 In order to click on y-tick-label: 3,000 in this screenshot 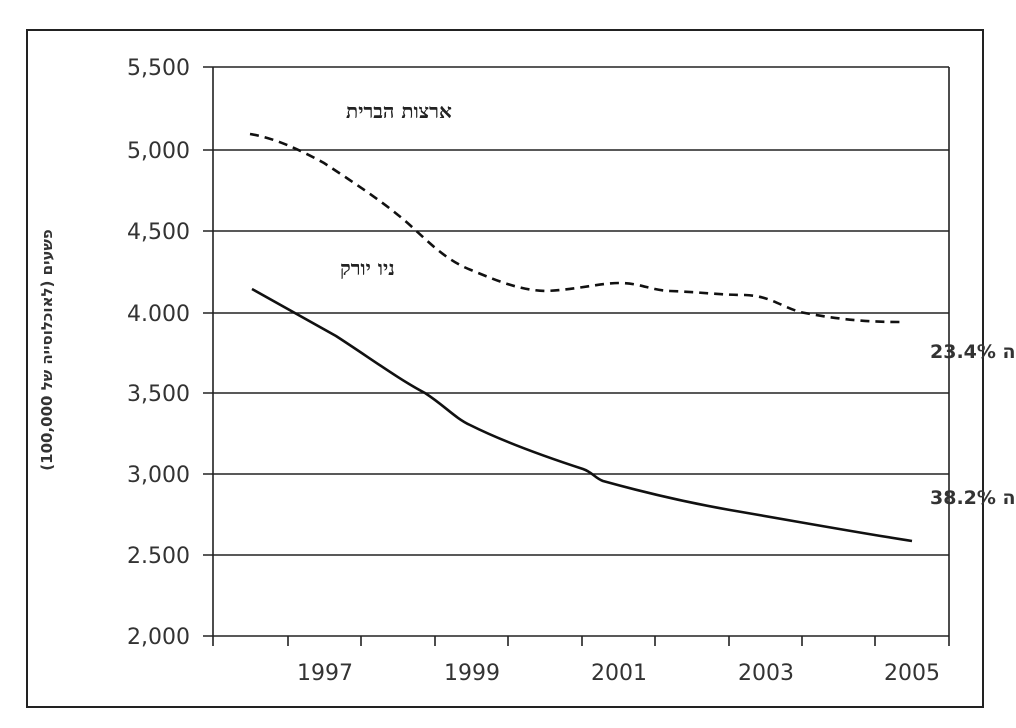, I will do `click(158, 475)`.